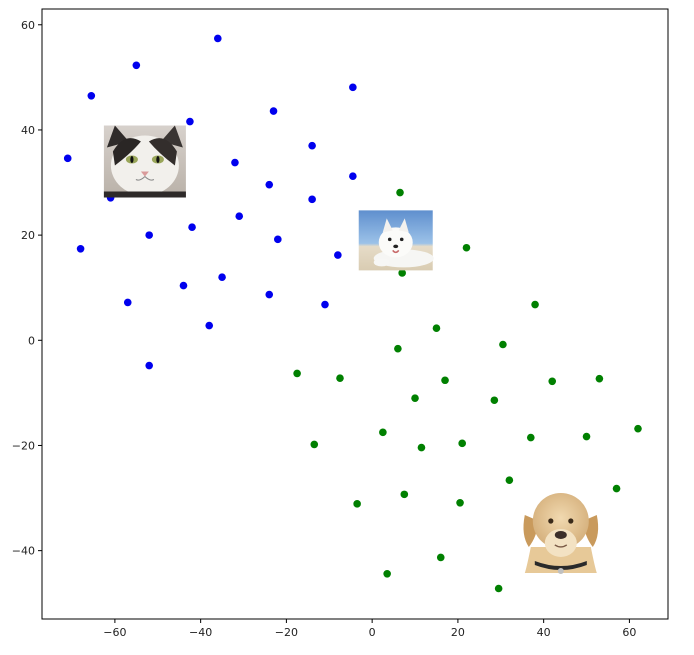 This screenshot has height=655, width=694. What do you see at coordinates (372, 632) in the screenshot?
I see `x-tick-label: 0` at bounding box center [372, 632].